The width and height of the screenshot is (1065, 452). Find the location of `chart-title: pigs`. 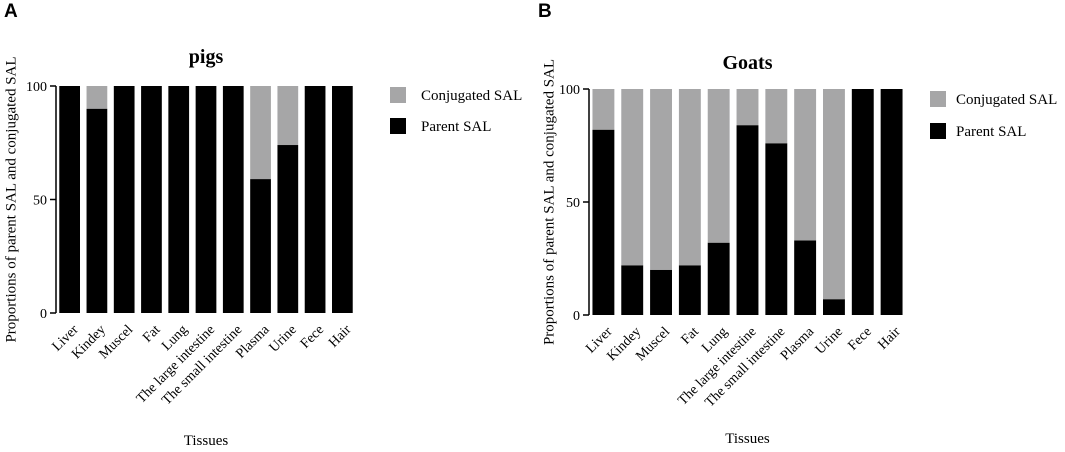

chart-title: pigs is located at coordinates (206, 57).